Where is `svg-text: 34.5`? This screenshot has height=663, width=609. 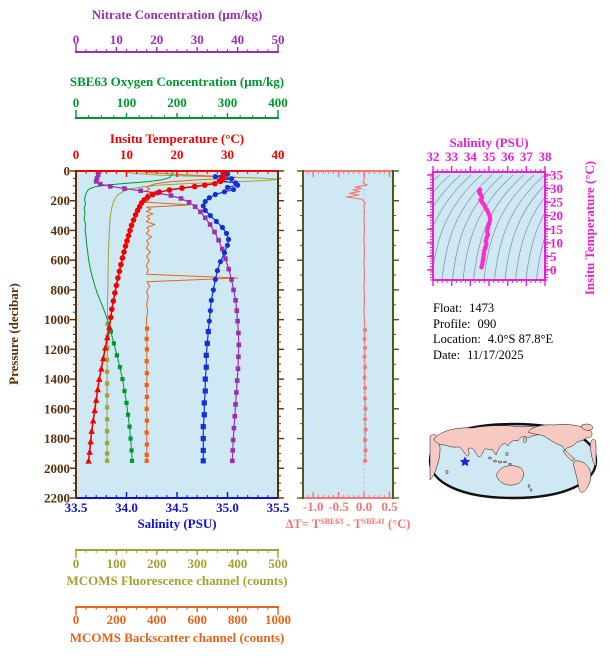 svg-text: 34.5 is located at coordinates (177, 507).